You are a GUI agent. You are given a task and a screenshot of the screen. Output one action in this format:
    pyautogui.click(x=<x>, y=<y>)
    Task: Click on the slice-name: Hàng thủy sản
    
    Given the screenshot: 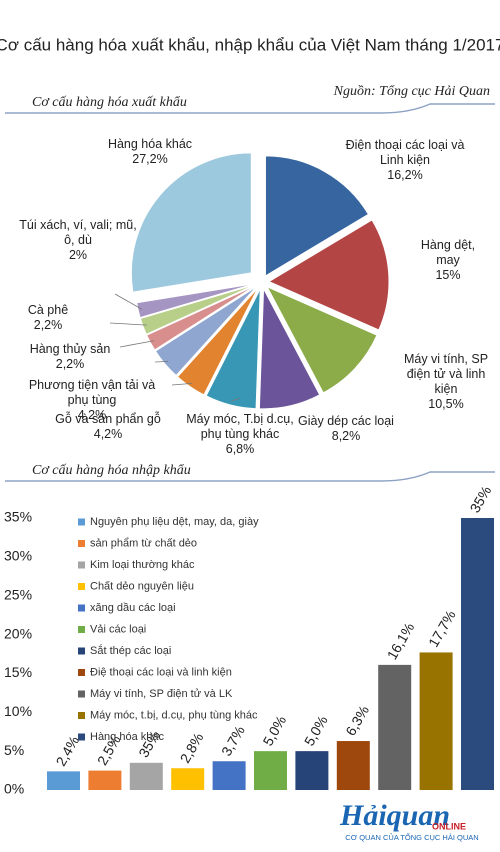 What is the action you would take?
    pyautogui.click(x=70, y=349)
    